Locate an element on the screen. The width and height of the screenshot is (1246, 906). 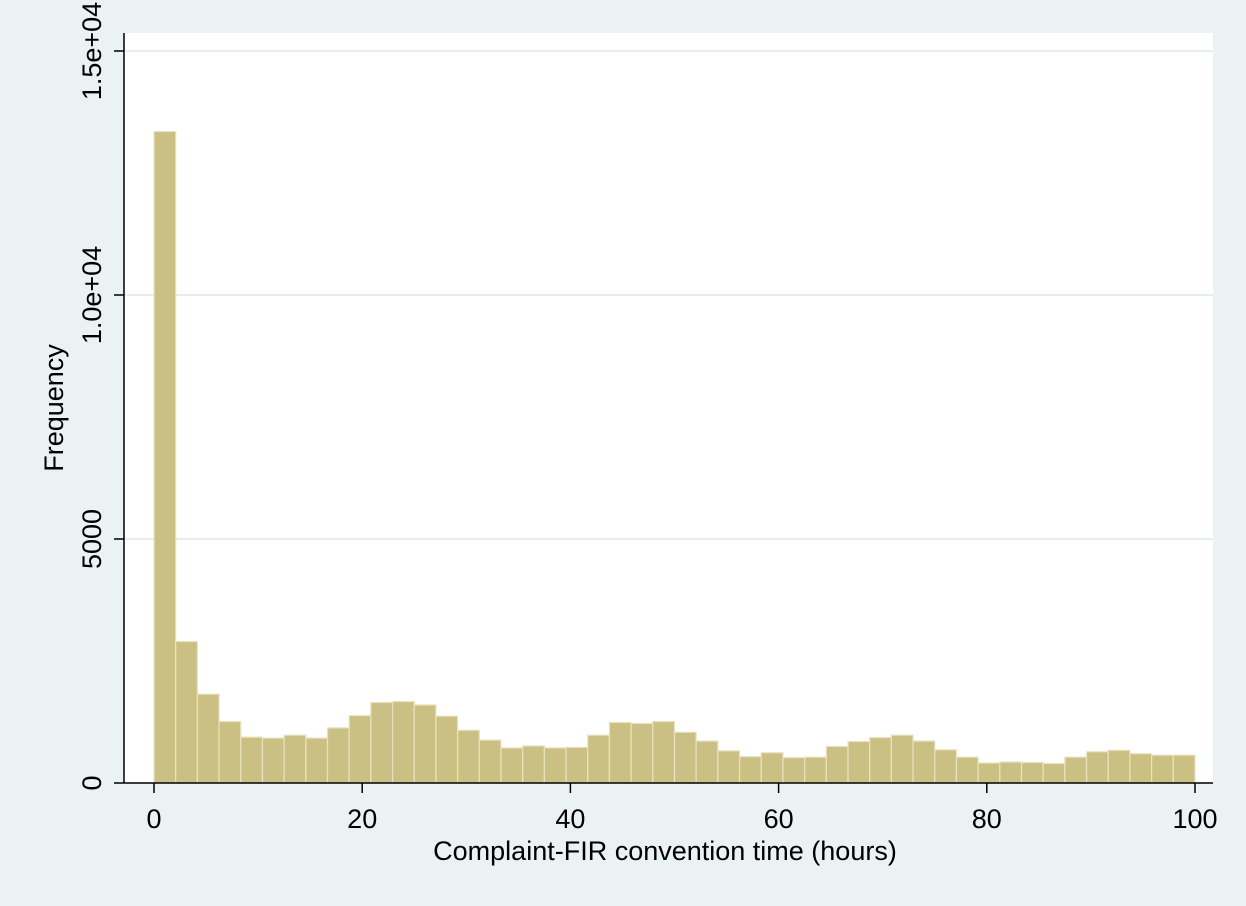
y-tick-label: 1.0e+04 is located at coordinates (92, 295).